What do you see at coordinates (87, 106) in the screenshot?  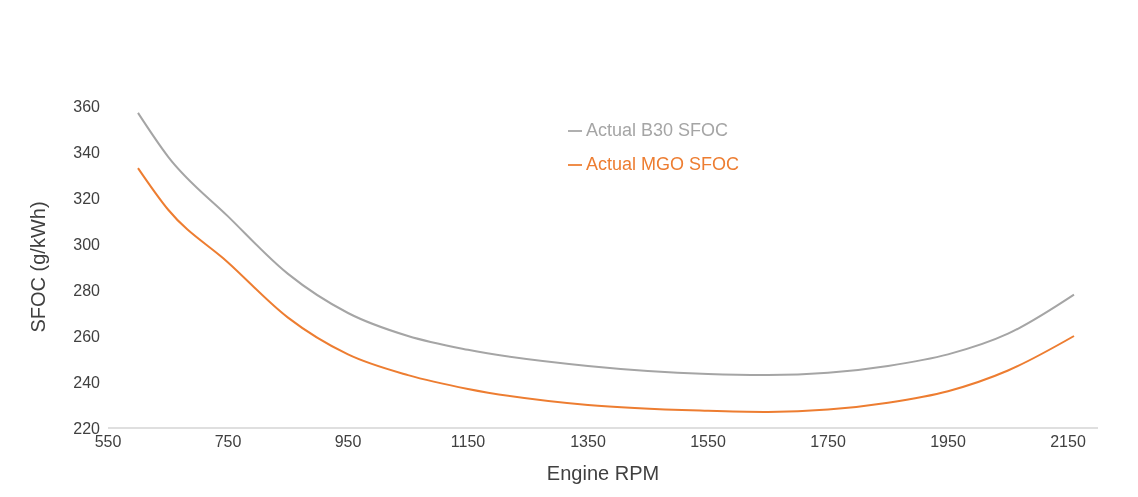 I see `y-tick-label: 360` at bounding box center [87, 106].